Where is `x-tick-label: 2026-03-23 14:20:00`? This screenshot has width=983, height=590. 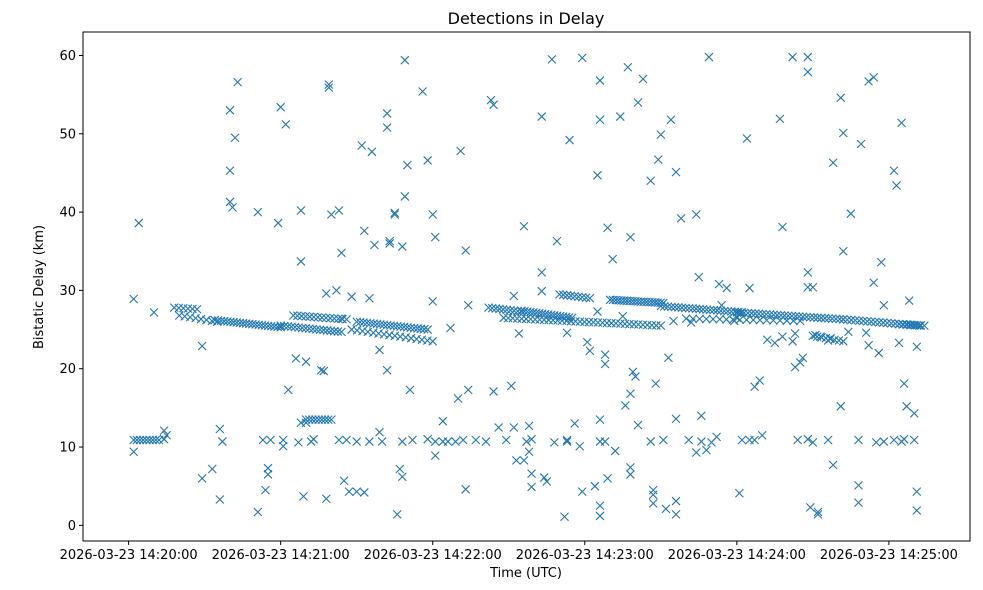 x-tick-label: 2026-03-23 14:20:00 is located at coordinates (129, 555).